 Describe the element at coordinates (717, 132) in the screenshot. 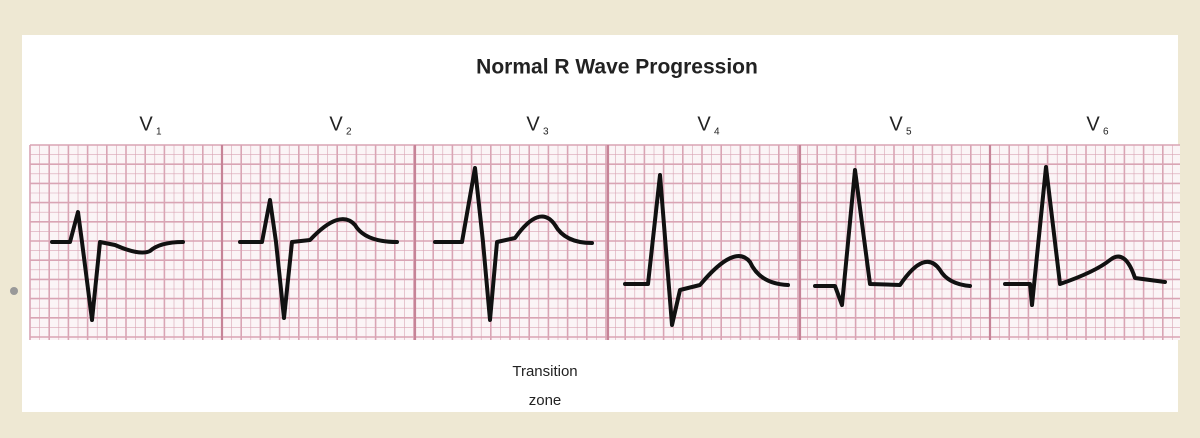

I see `lead-subscript: 4` at that location.